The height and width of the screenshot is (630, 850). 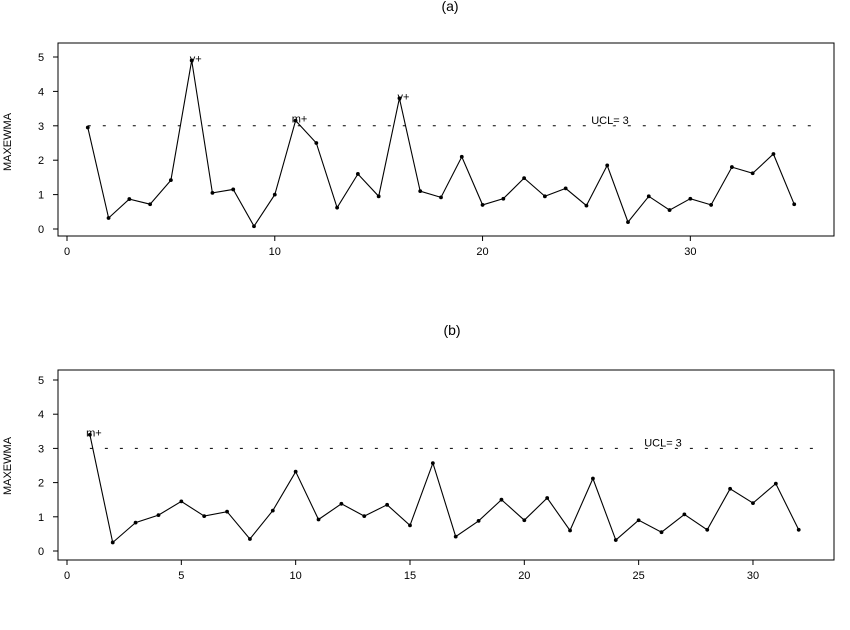 I want to click on panel-a-ucl: UCL= 3, so click(x=451, y=120).